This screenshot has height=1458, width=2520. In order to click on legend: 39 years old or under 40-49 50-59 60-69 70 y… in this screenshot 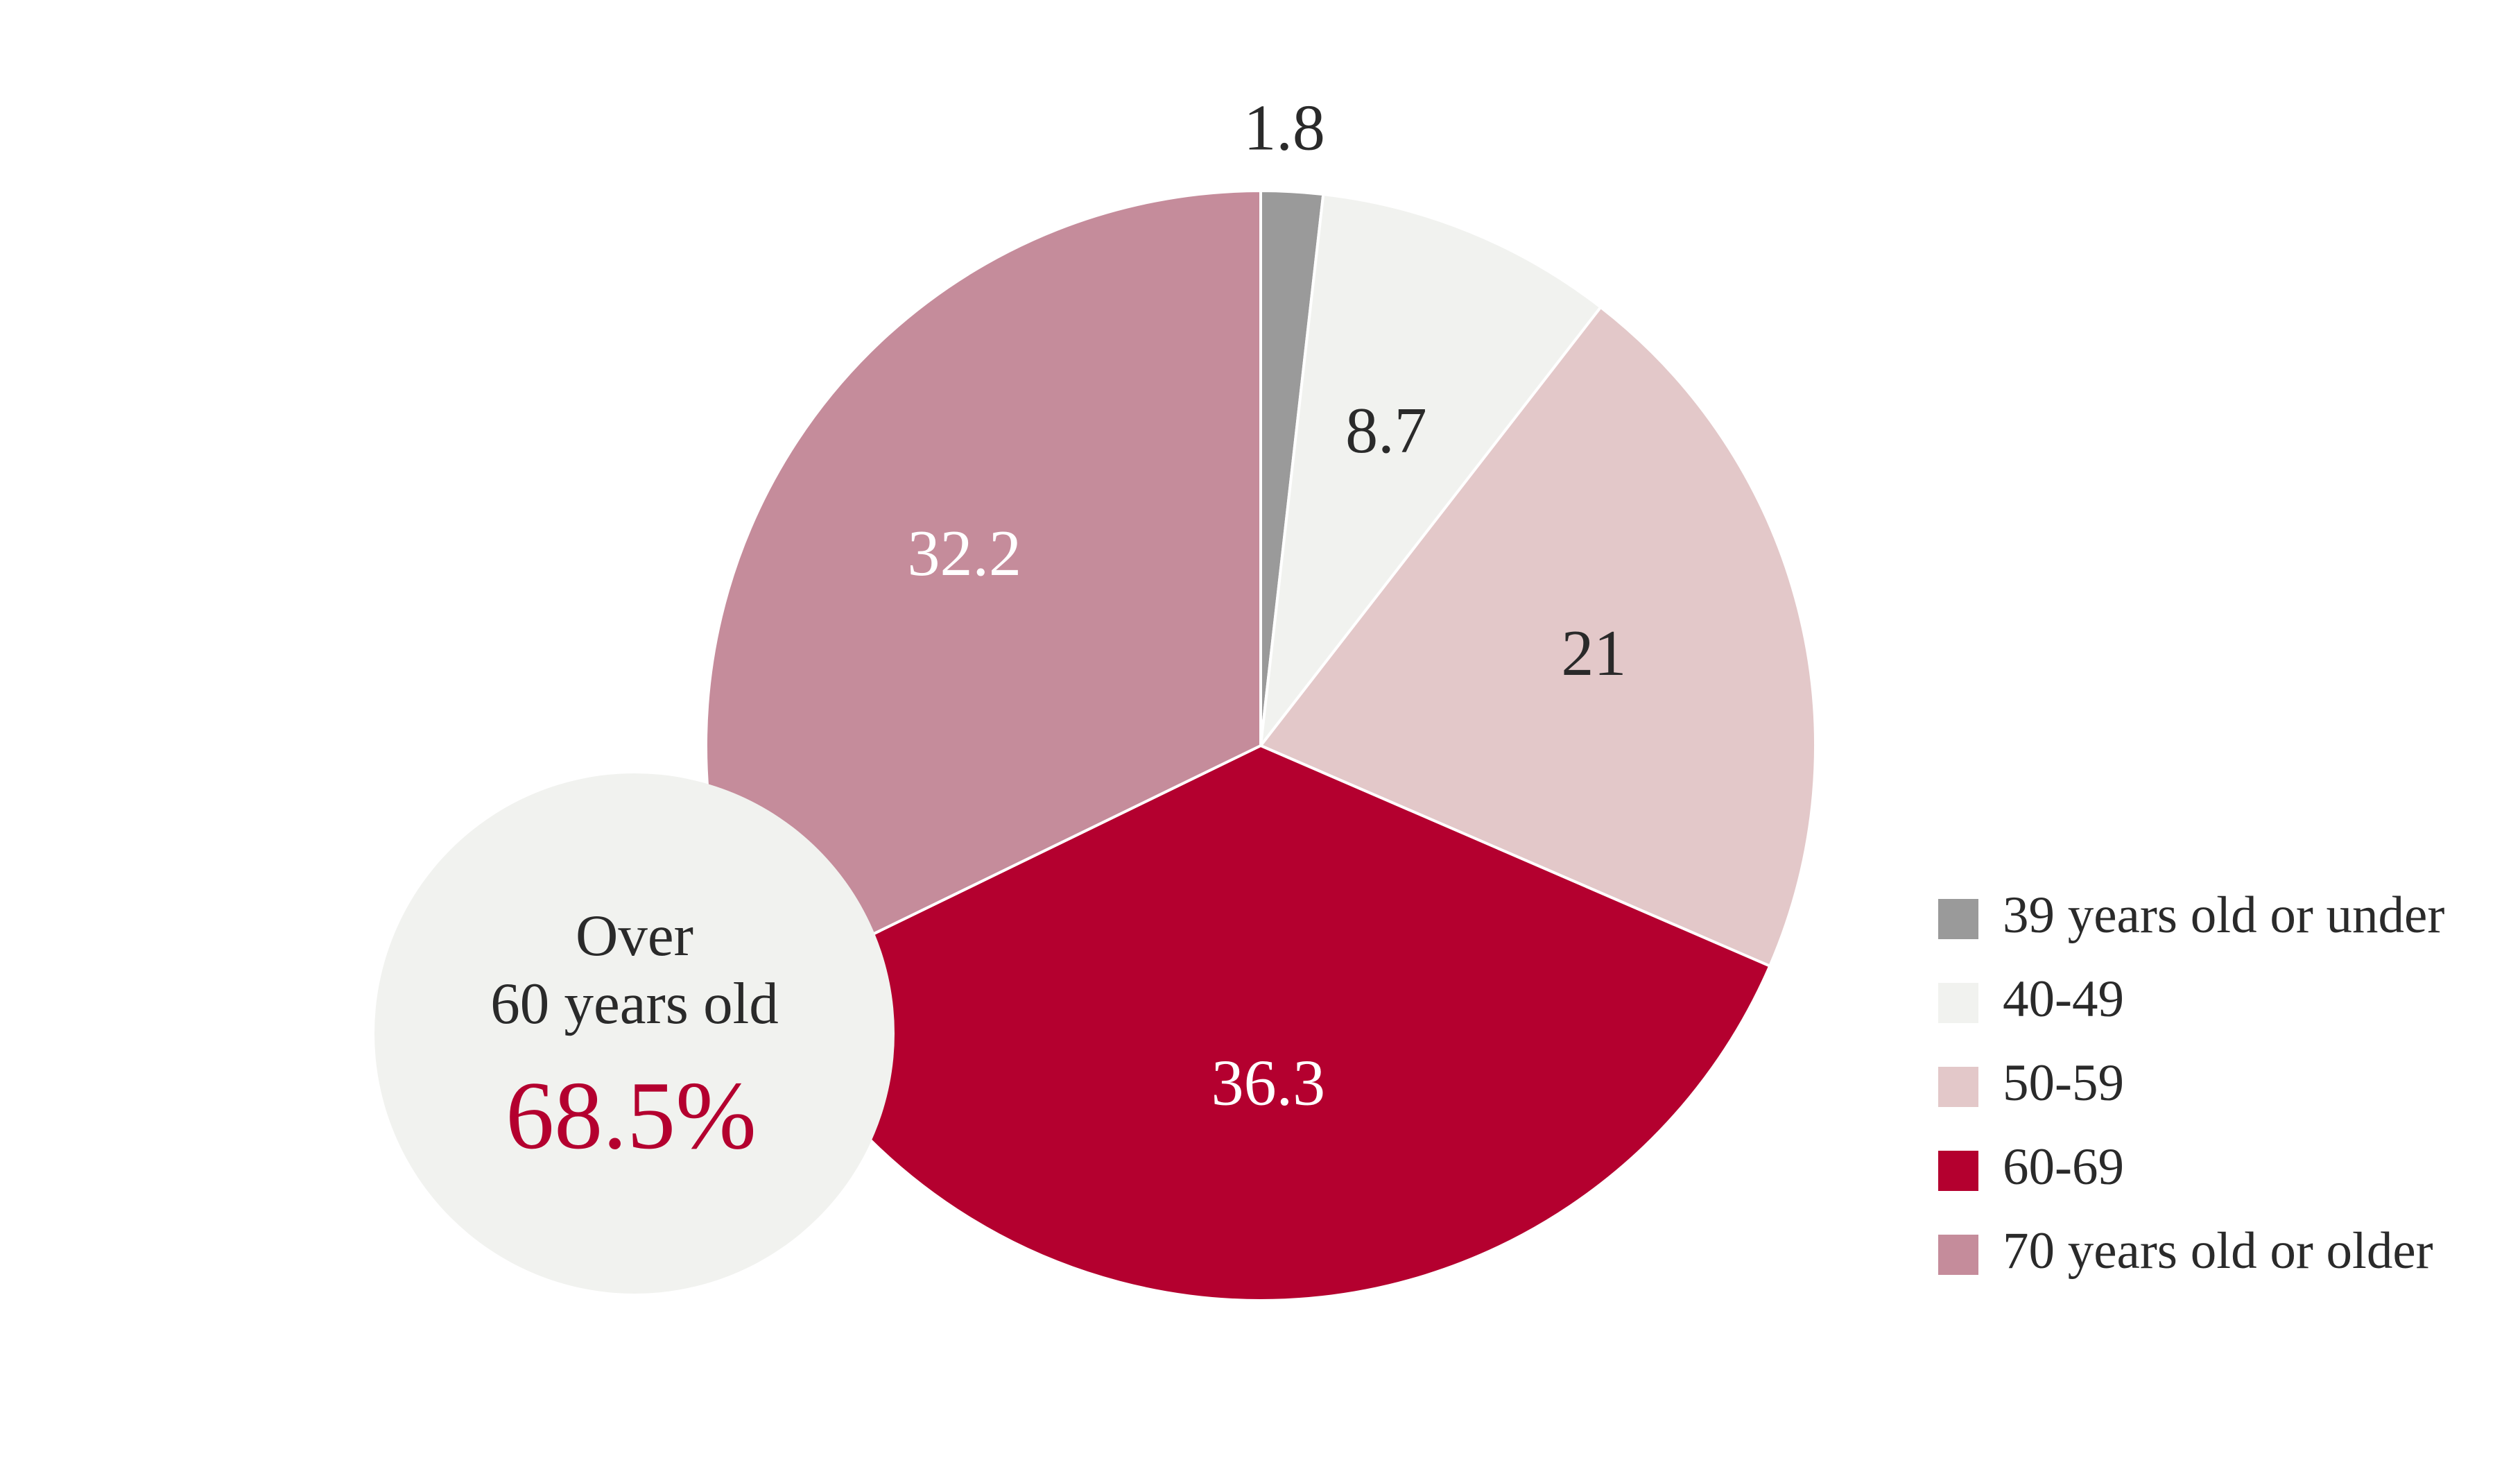, I will do `click(2191, 1083)`.